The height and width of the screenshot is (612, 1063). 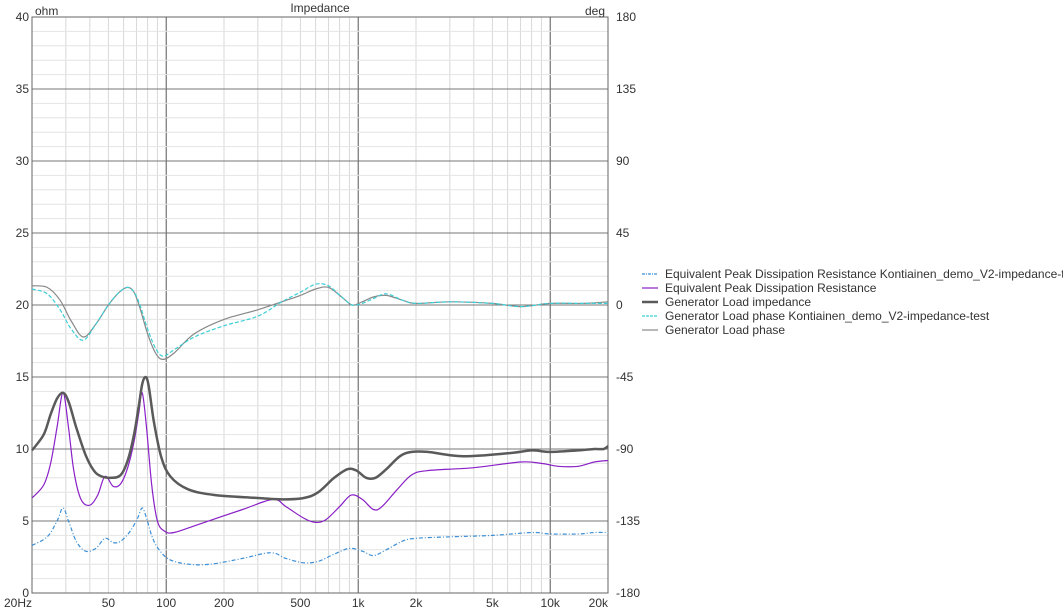 I want to click on left-axis-unit: ohm, so click(x=46, y=11).